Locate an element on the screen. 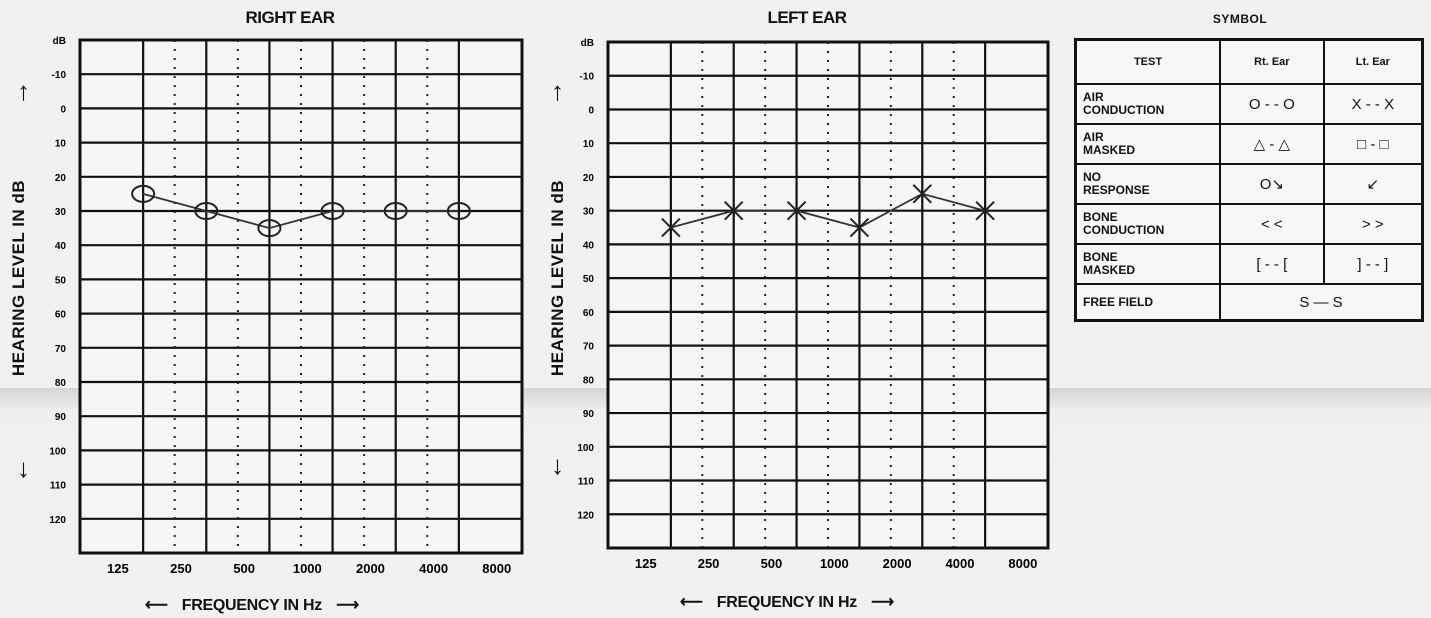 Image resolution: width=1431 pixels, height=618 pixels. legend-test-cell: BONE CONDUCTION is located at coordinates (1147, 224).